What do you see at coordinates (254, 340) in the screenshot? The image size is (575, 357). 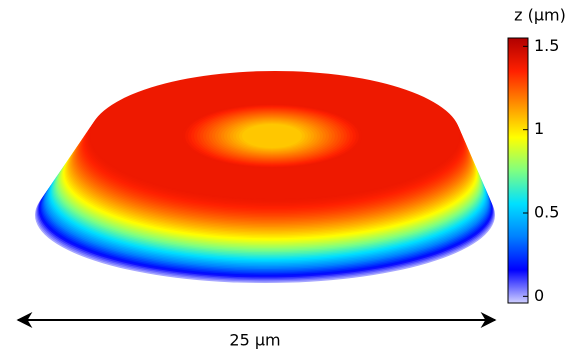 I see `scale-bar-label: 25 µm` at bounding box center [254, 340].